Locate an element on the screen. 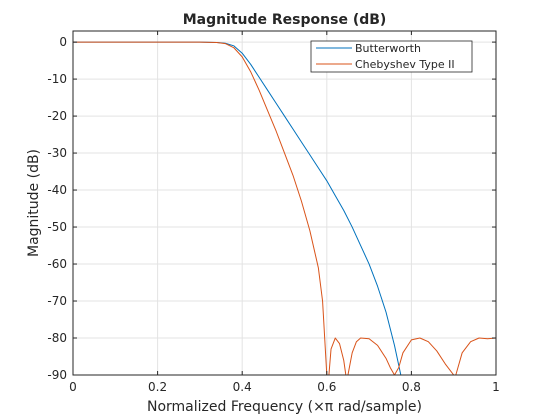  x-axis-label: Normalized Frequency (×π rad/sample) is located at coordinates (284, 407).